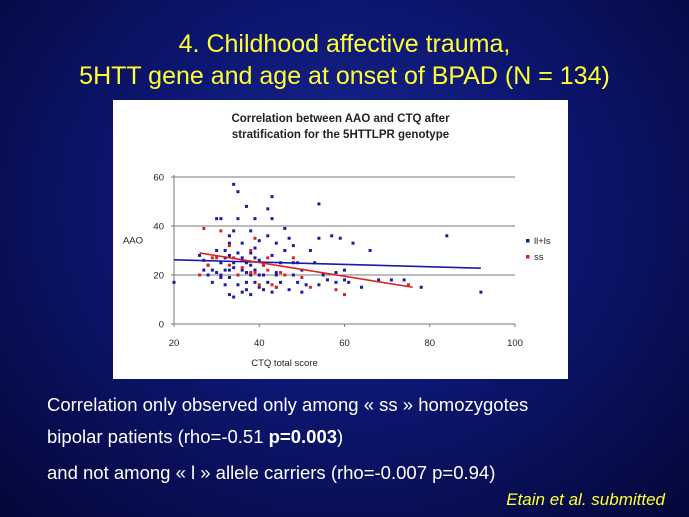 Image resolution: width=689 pixels, height=517 pixels. Describe the element at coordinates (429, 343) in the screenshot. I see `x-tick-label: 80` at that location.